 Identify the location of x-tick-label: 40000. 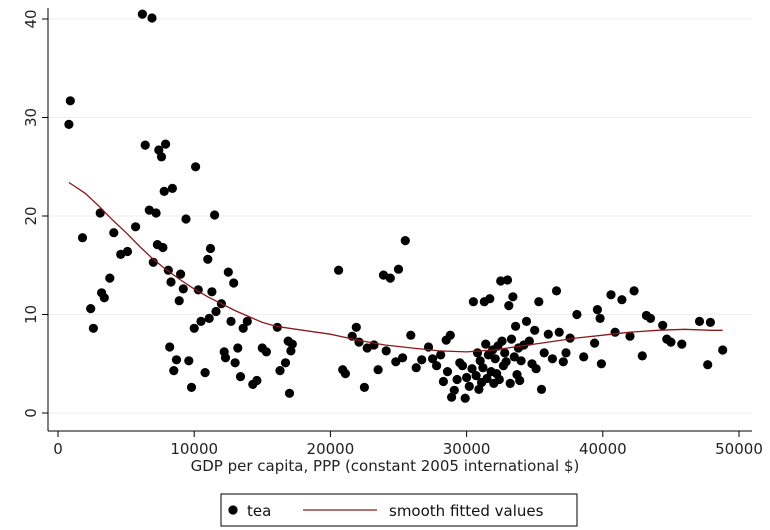
(603, 449).